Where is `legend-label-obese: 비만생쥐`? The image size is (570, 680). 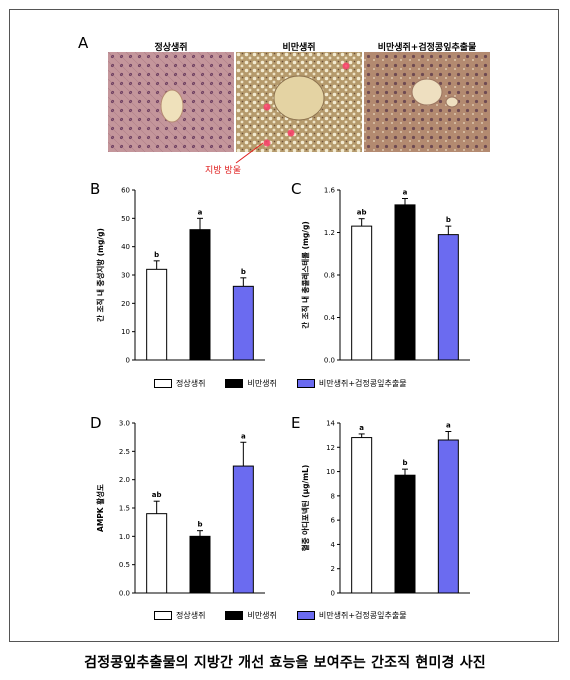 legend-label-obese: 비만생쥐 is located at coordinates (262, 383).